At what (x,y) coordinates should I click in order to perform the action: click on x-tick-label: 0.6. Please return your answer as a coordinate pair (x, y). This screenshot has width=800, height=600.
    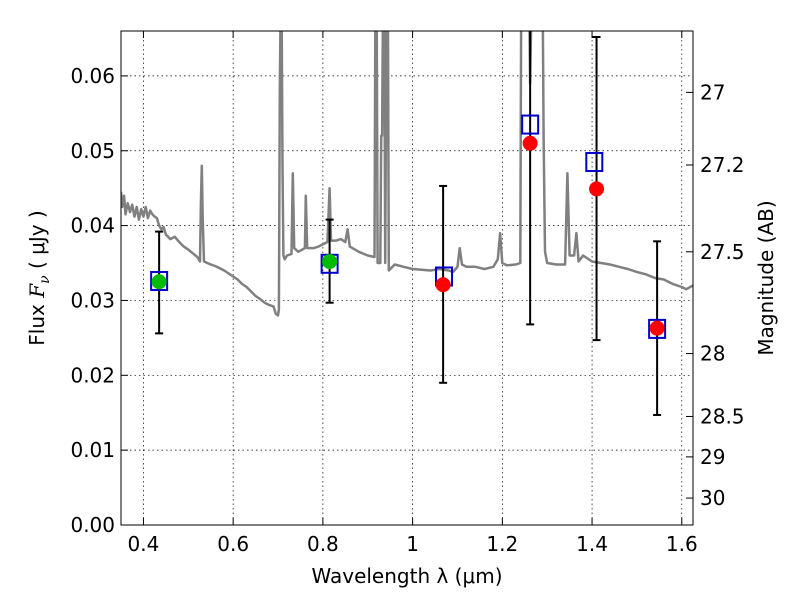
    Looking at the image, I should click on (233, 544).